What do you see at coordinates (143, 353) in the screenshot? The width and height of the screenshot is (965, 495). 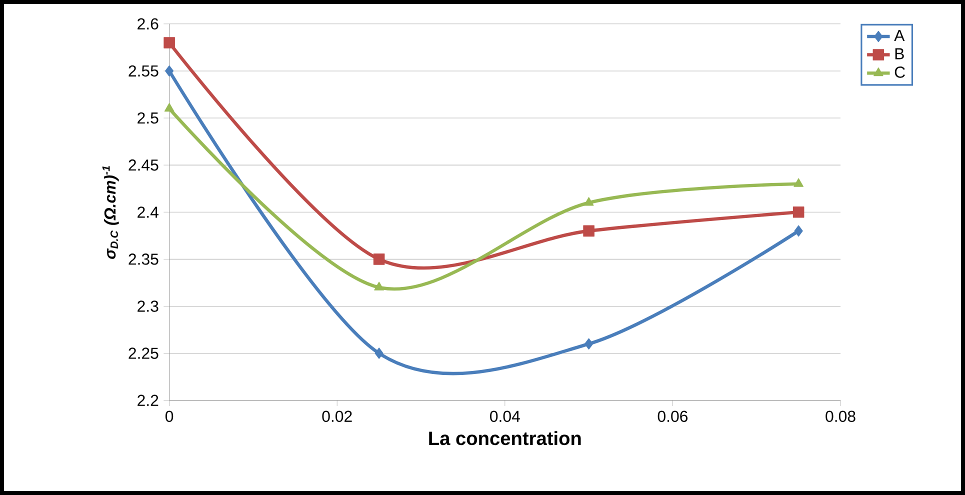 I see `y-tick-label: 2.25` at bounding box center [143, 353].